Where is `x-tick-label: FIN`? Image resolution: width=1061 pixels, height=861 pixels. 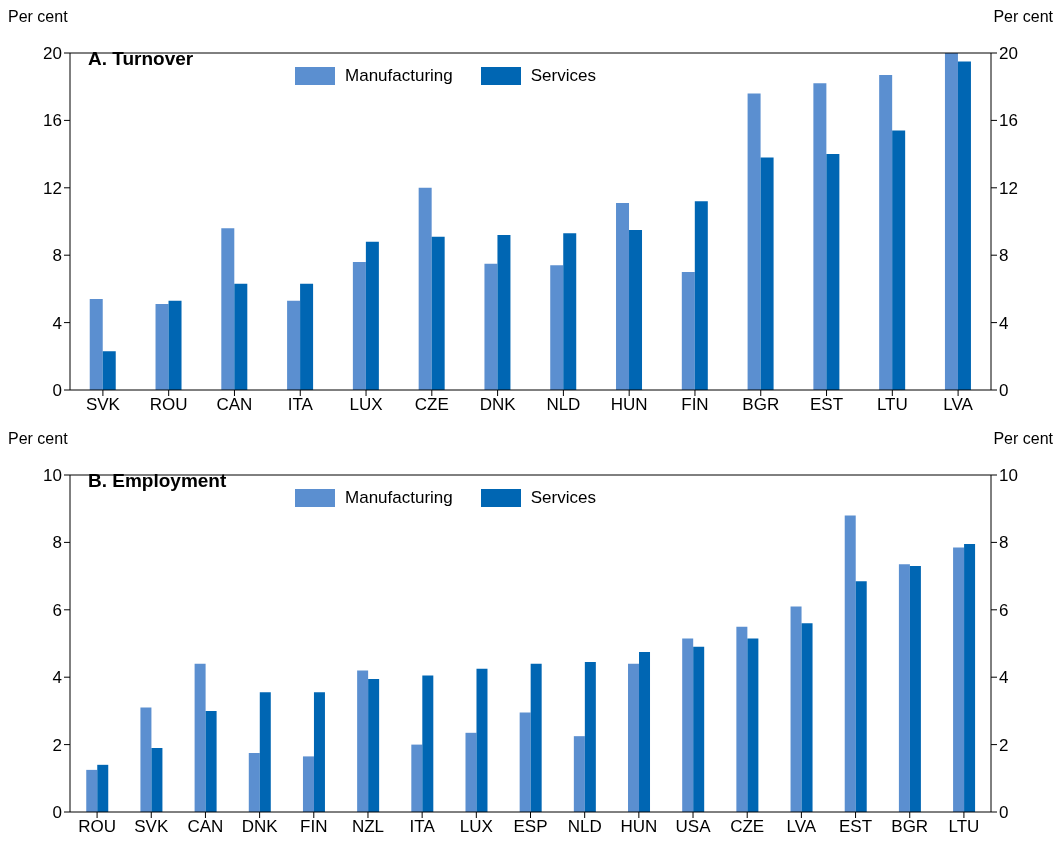 x-tick-label: FIN is located at coordinates (695, 405).